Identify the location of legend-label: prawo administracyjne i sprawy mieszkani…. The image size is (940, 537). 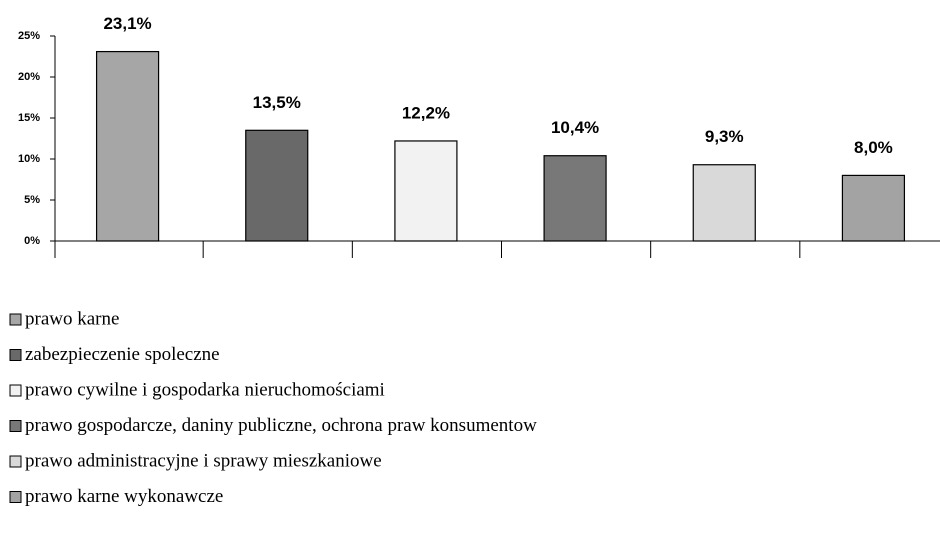
(203, 460).